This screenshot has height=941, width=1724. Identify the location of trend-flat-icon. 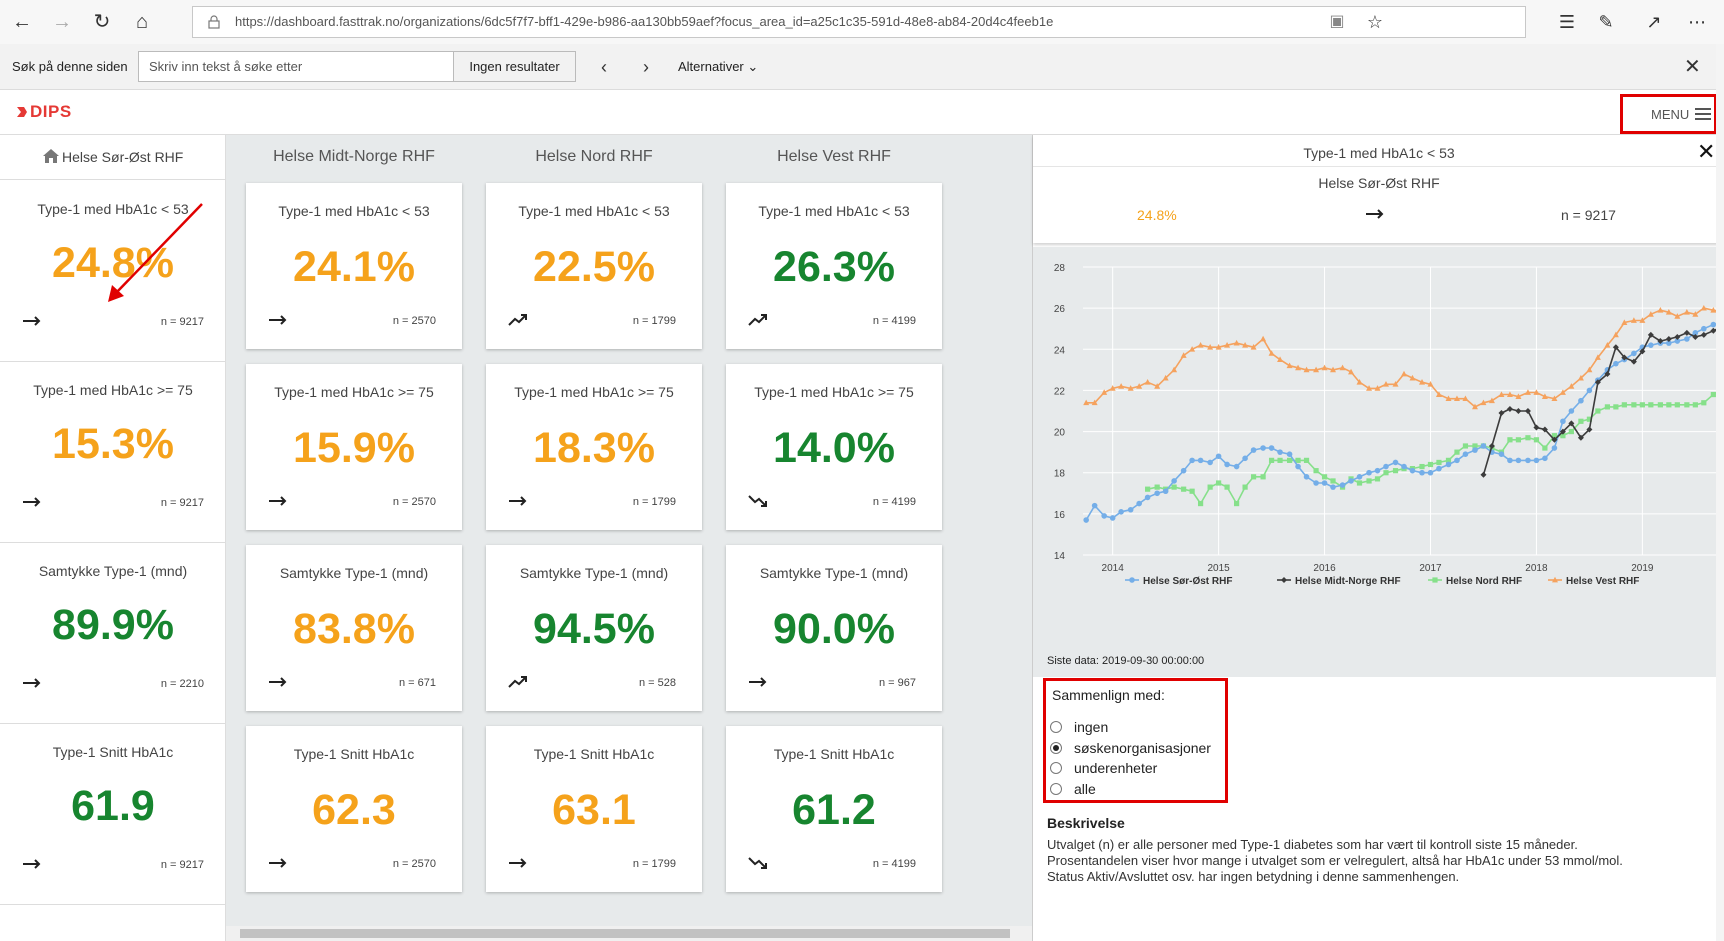
(518, 501).